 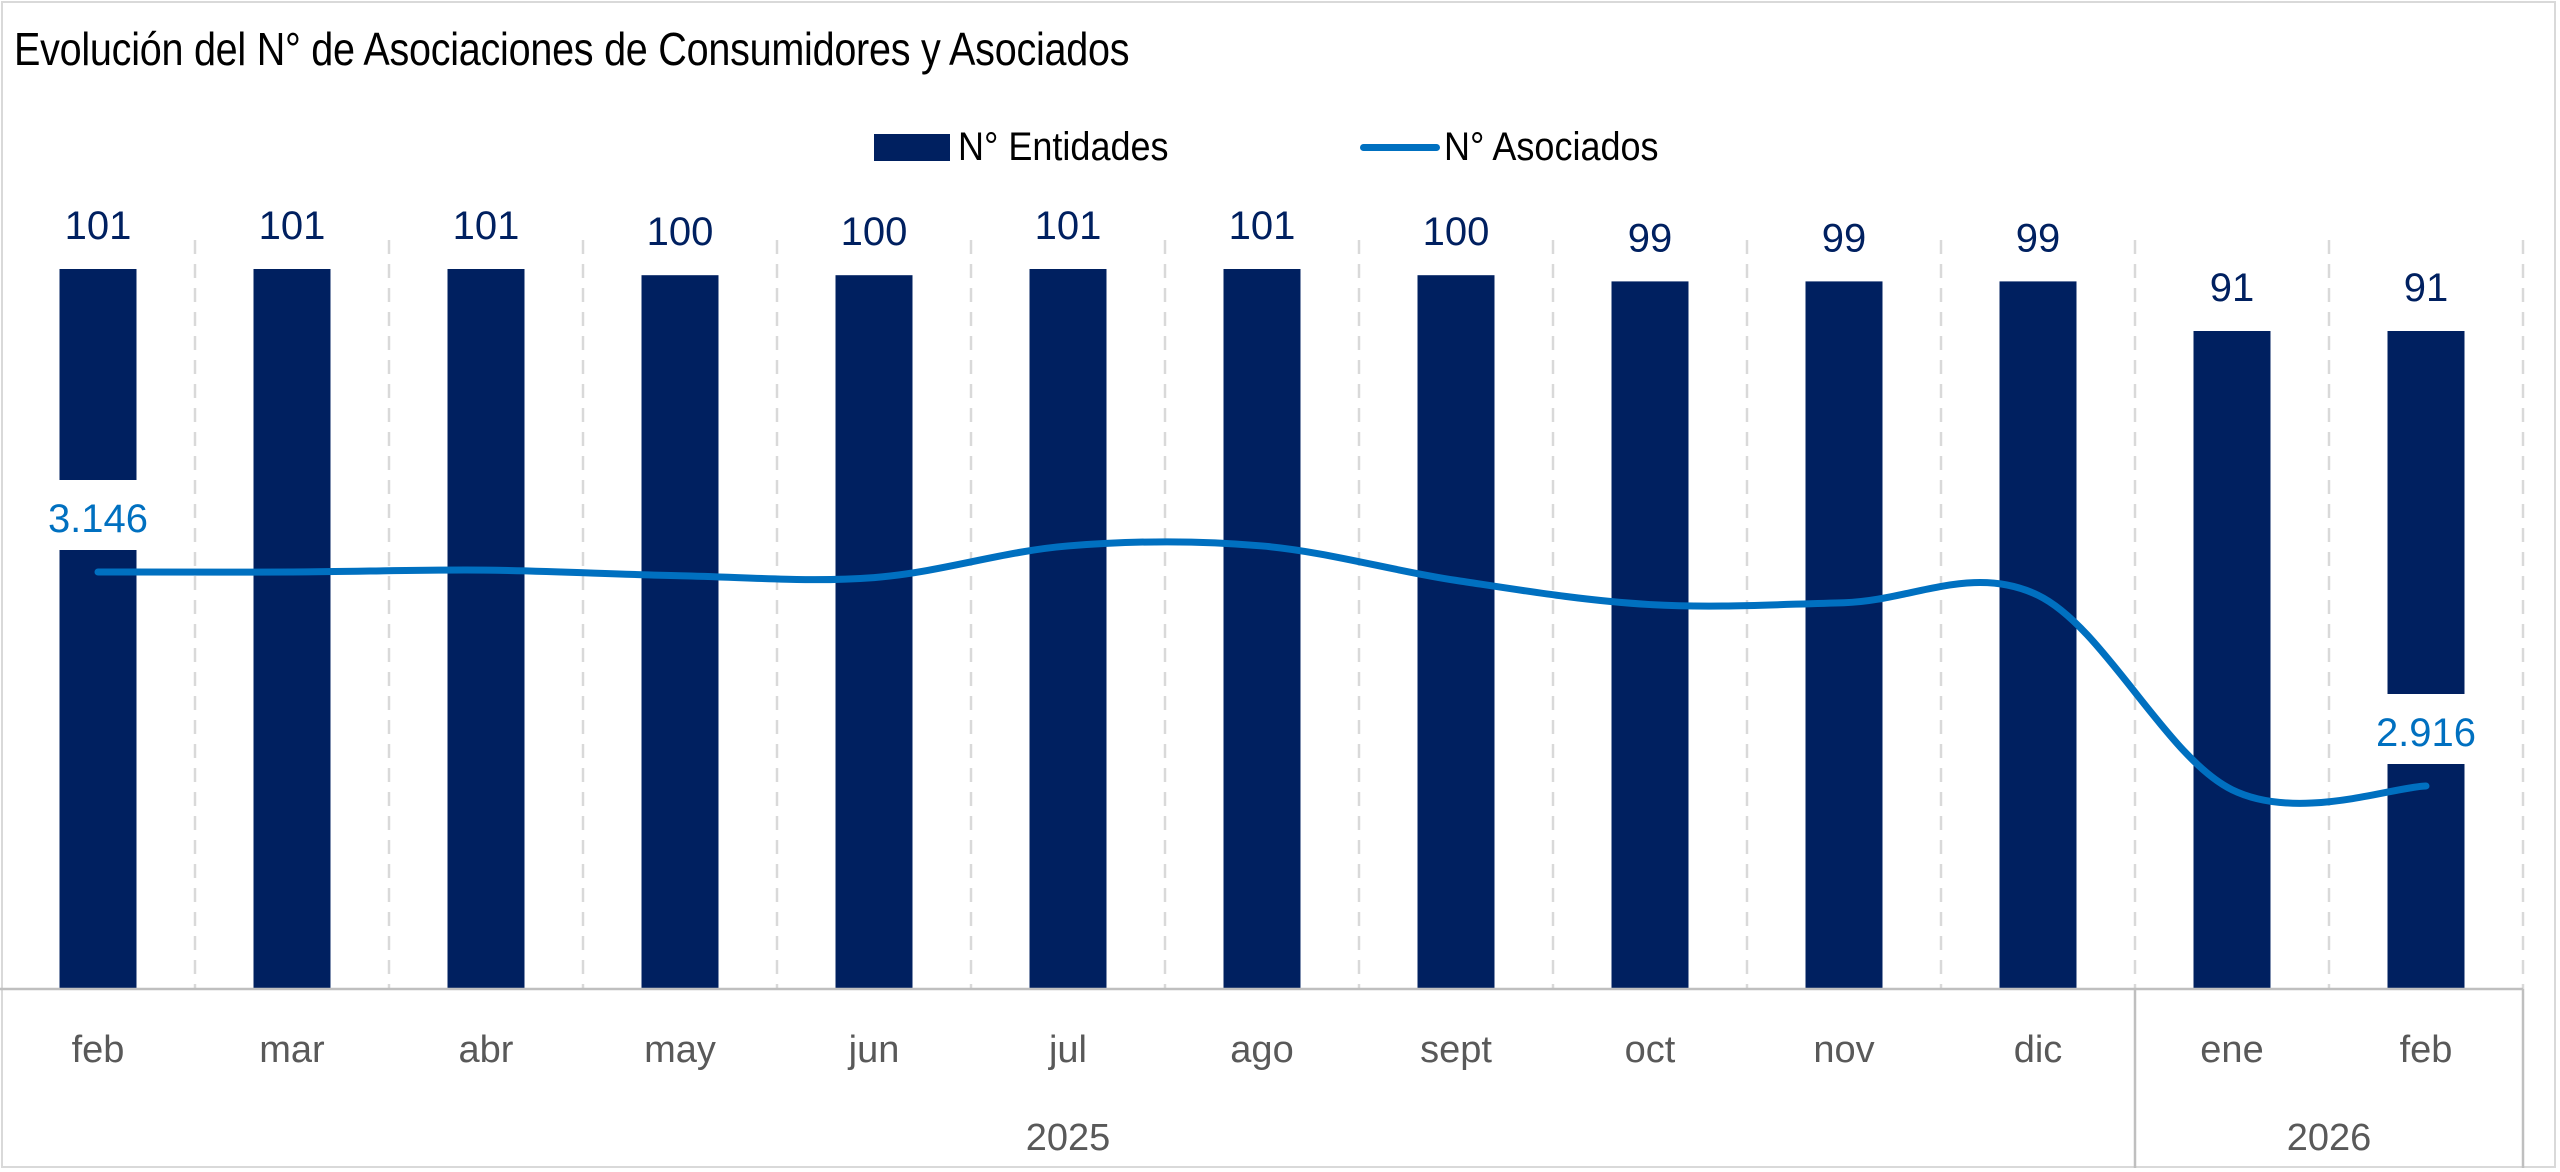 I want to click on bar-ago, so click(x=1262, y=629).